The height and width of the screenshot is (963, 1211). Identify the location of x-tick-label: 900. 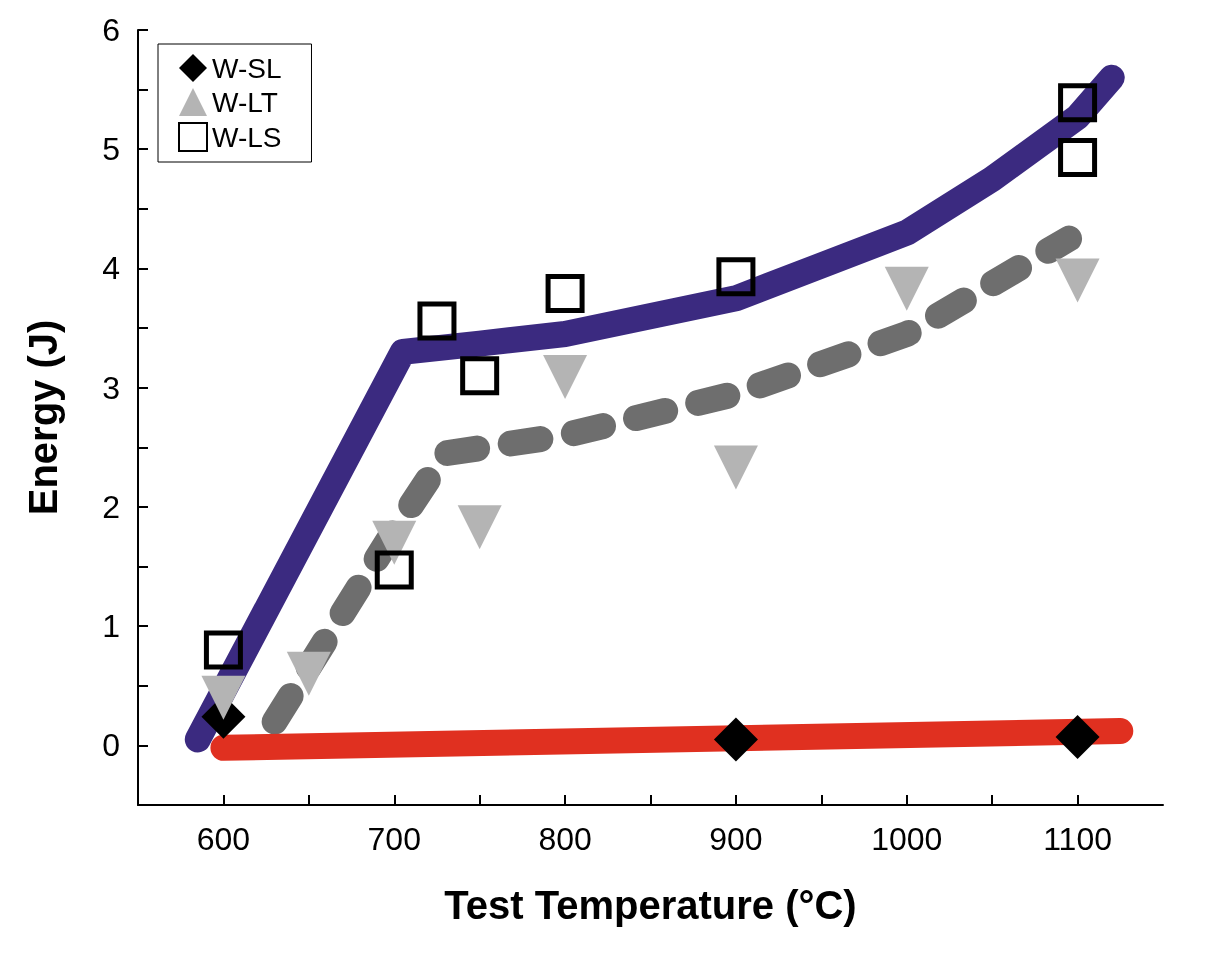
(736, 839).